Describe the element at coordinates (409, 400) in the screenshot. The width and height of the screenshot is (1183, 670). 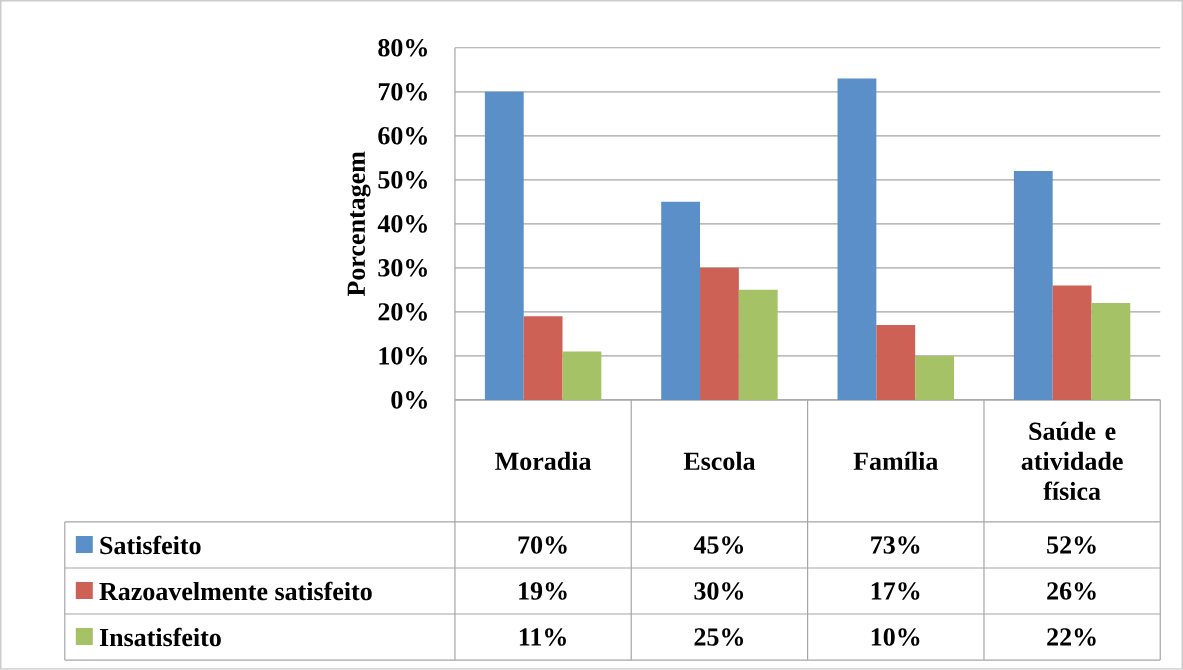
I see `y-tick-label: 0%` at that location.